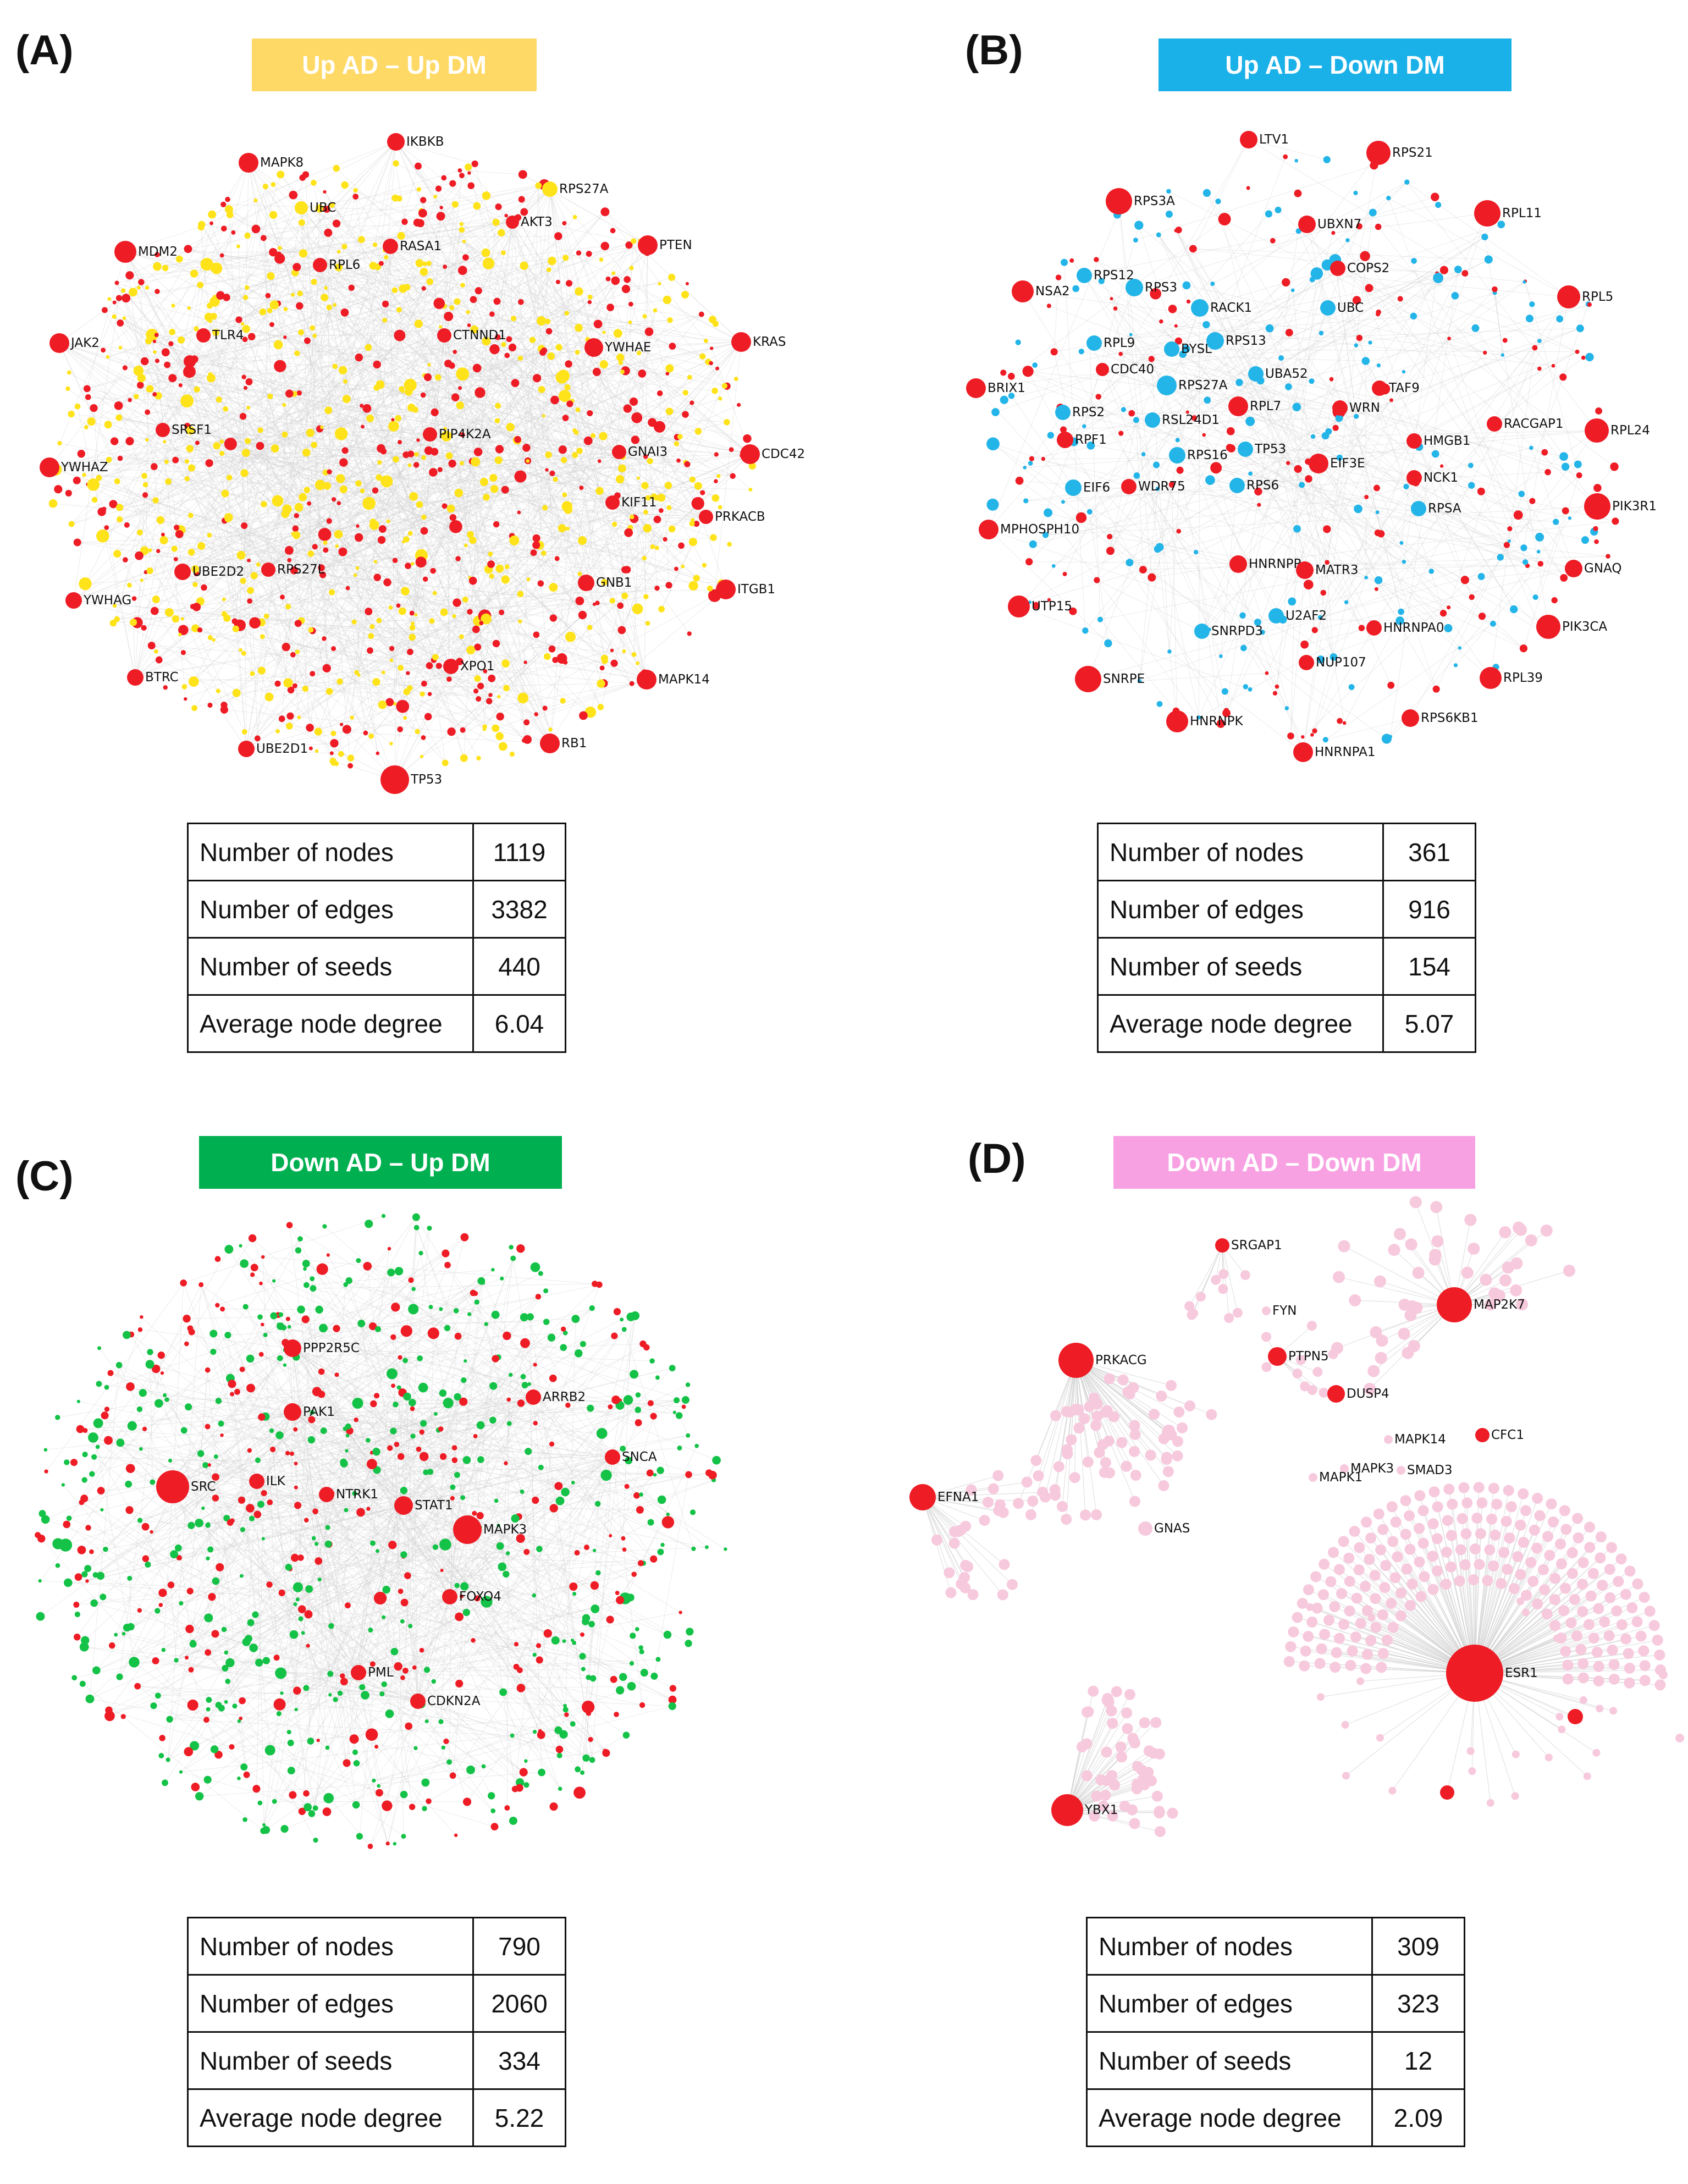 This screenshot has height=2184, width=1688. I want to click on gene-label: ESR1, so click(1521, 1673).